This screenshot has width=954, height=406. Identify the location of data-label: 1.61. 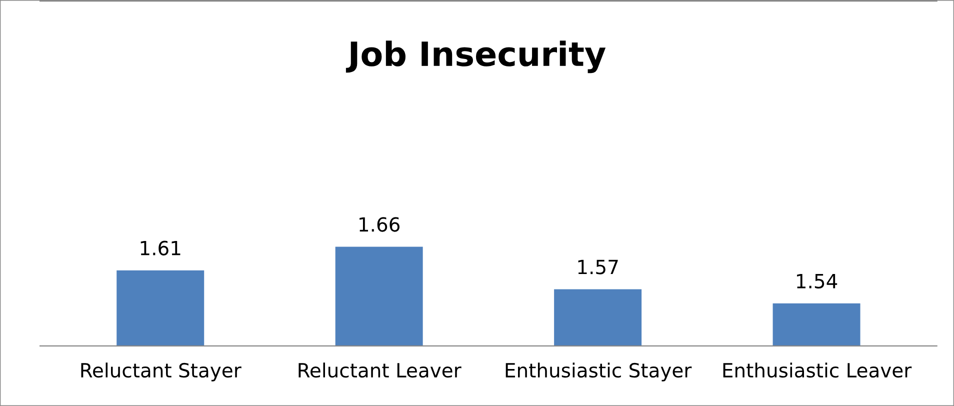
(160, 248).